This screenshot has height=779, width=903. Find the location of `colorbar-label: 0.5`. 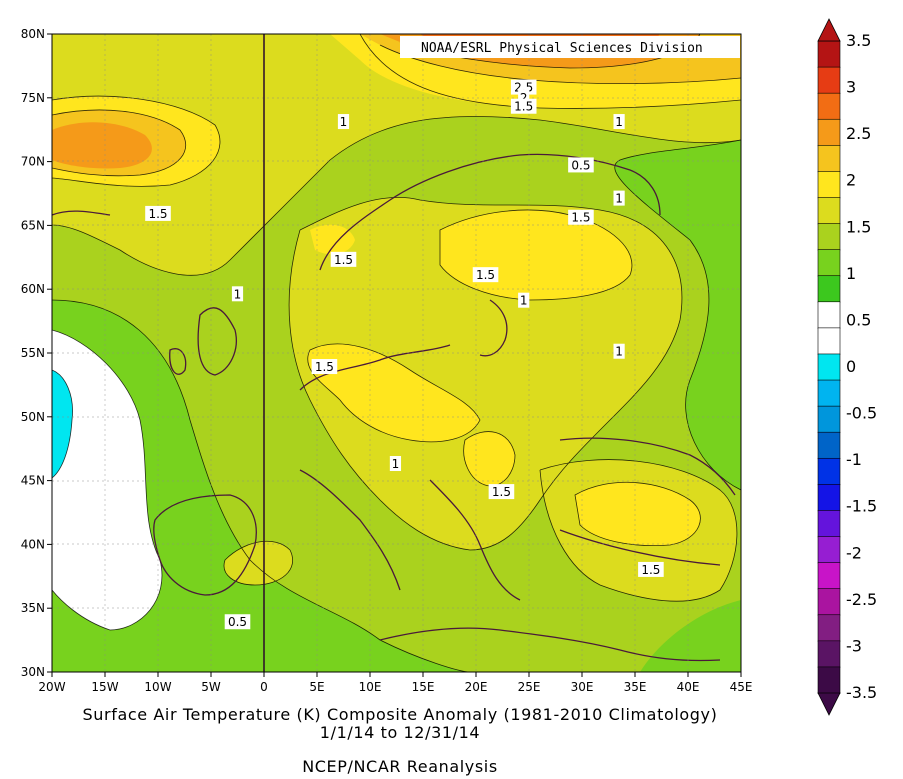

colorbar-label: 0.5 is located at coordinates (858, 319).